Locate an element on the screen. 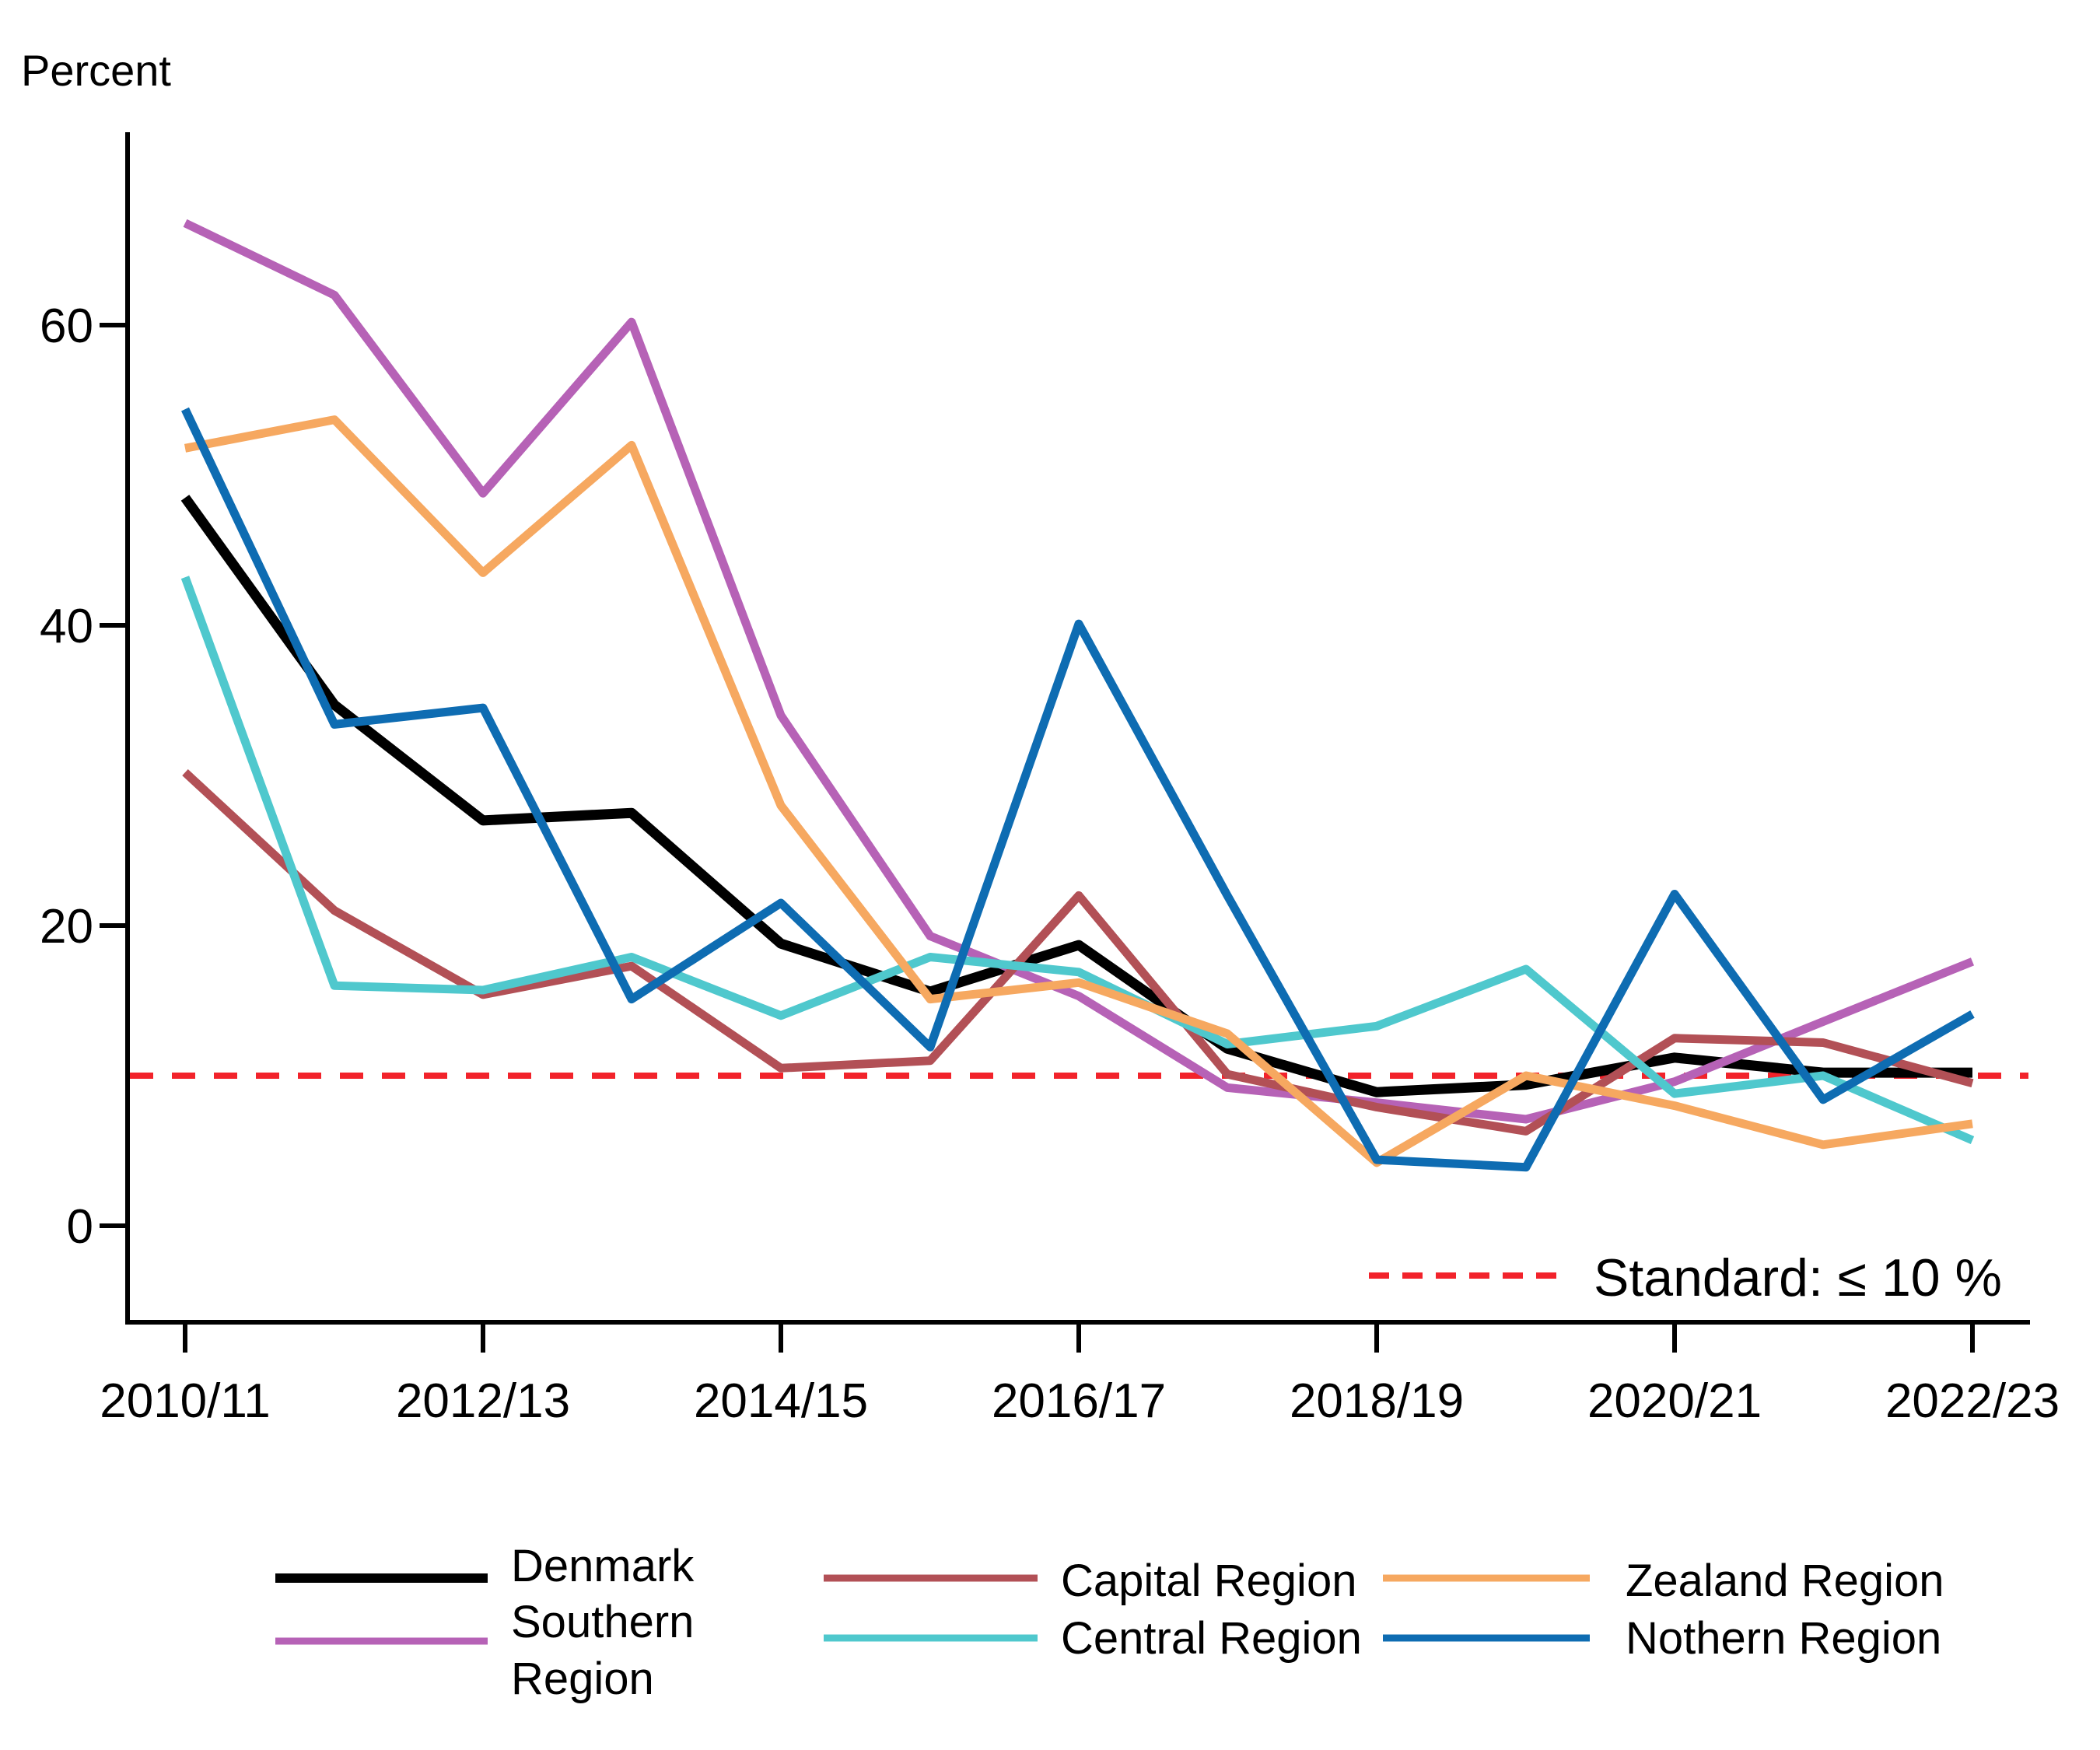  svg-text: Standard: ≤ 10 % is located at coordinates (1798, 1278).